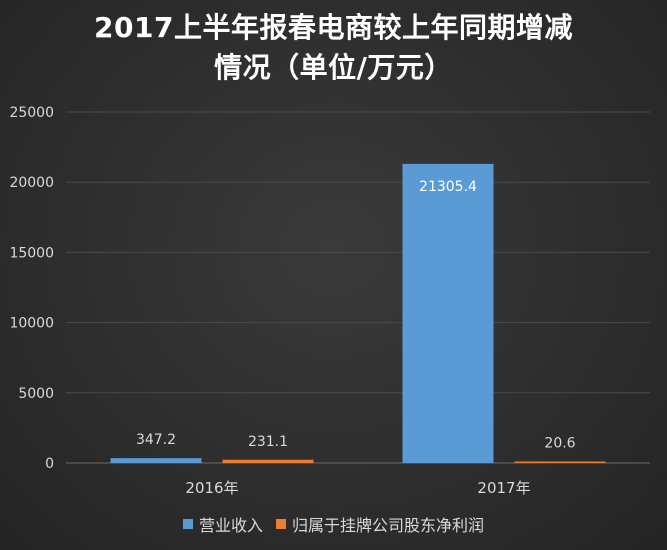 This screenshot has height=550, width=667. I want to click on y-tick-label: 15000, so click(31, 253).